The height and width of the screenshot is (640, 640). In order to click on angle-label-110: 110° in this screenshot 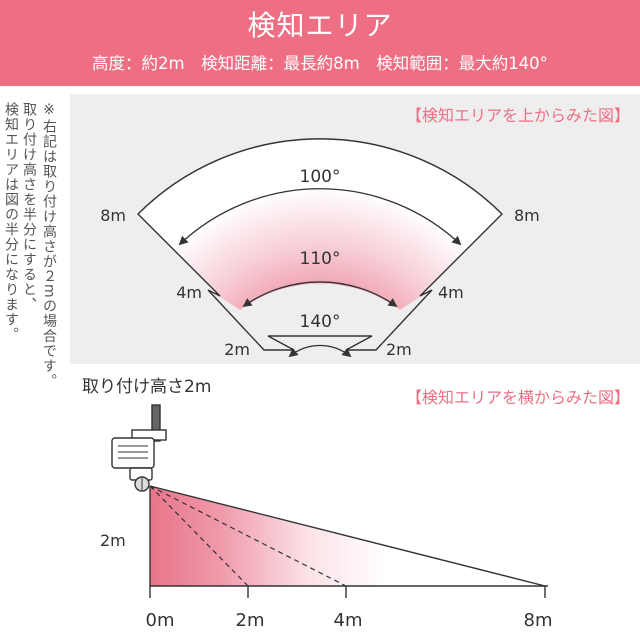, I will do `click(320, 259)`.